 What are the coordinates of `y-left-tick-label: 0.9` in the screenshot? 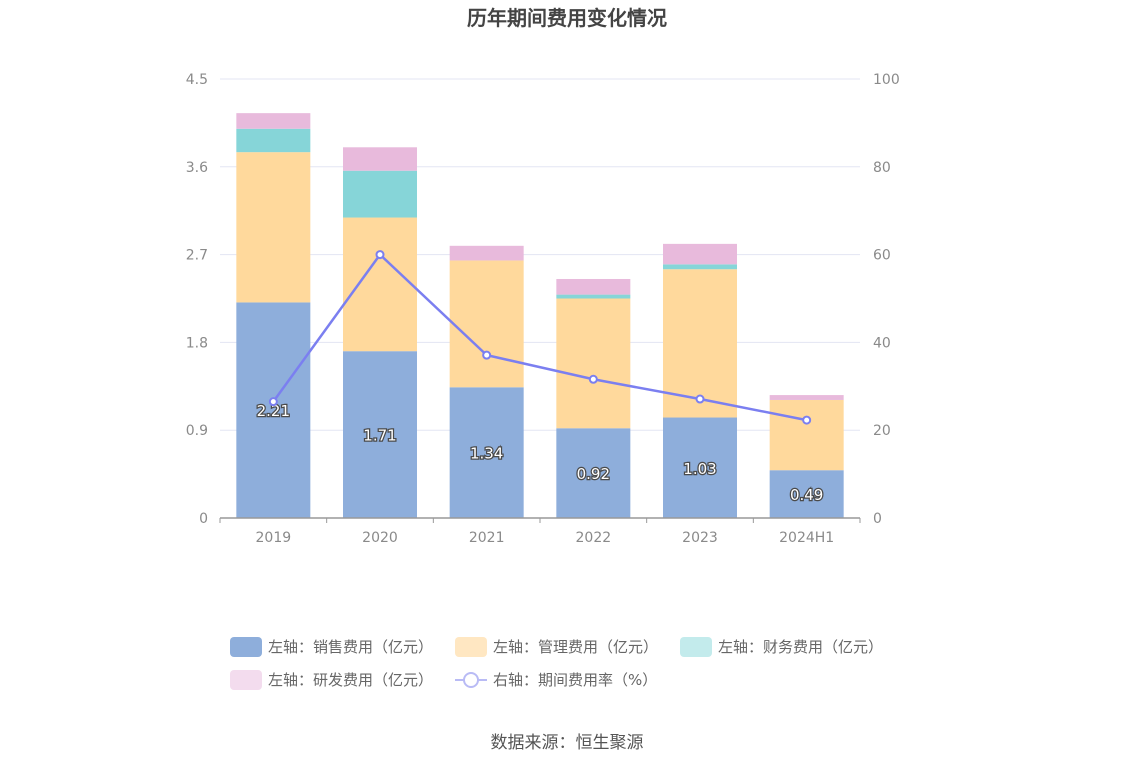 It's located at (197, 431).